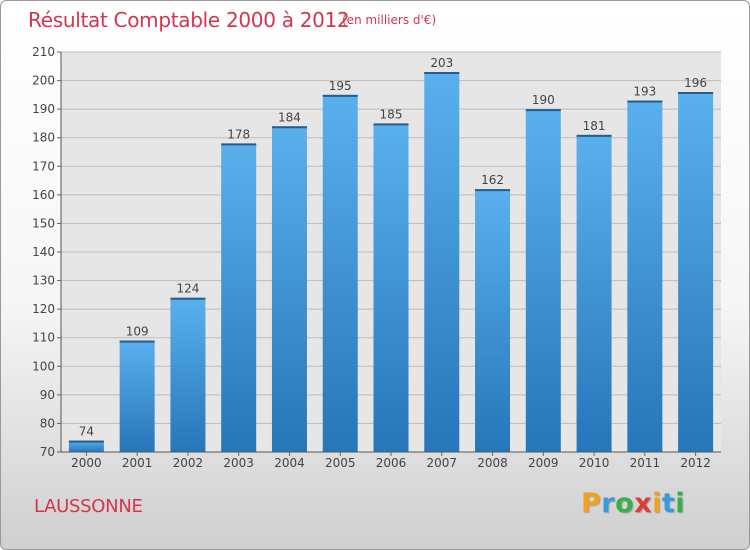 This screenshot has width=750, height=550. Describe the element at coordinates (695, 83) in the screenshot. I see `value-label: 196` at that location.